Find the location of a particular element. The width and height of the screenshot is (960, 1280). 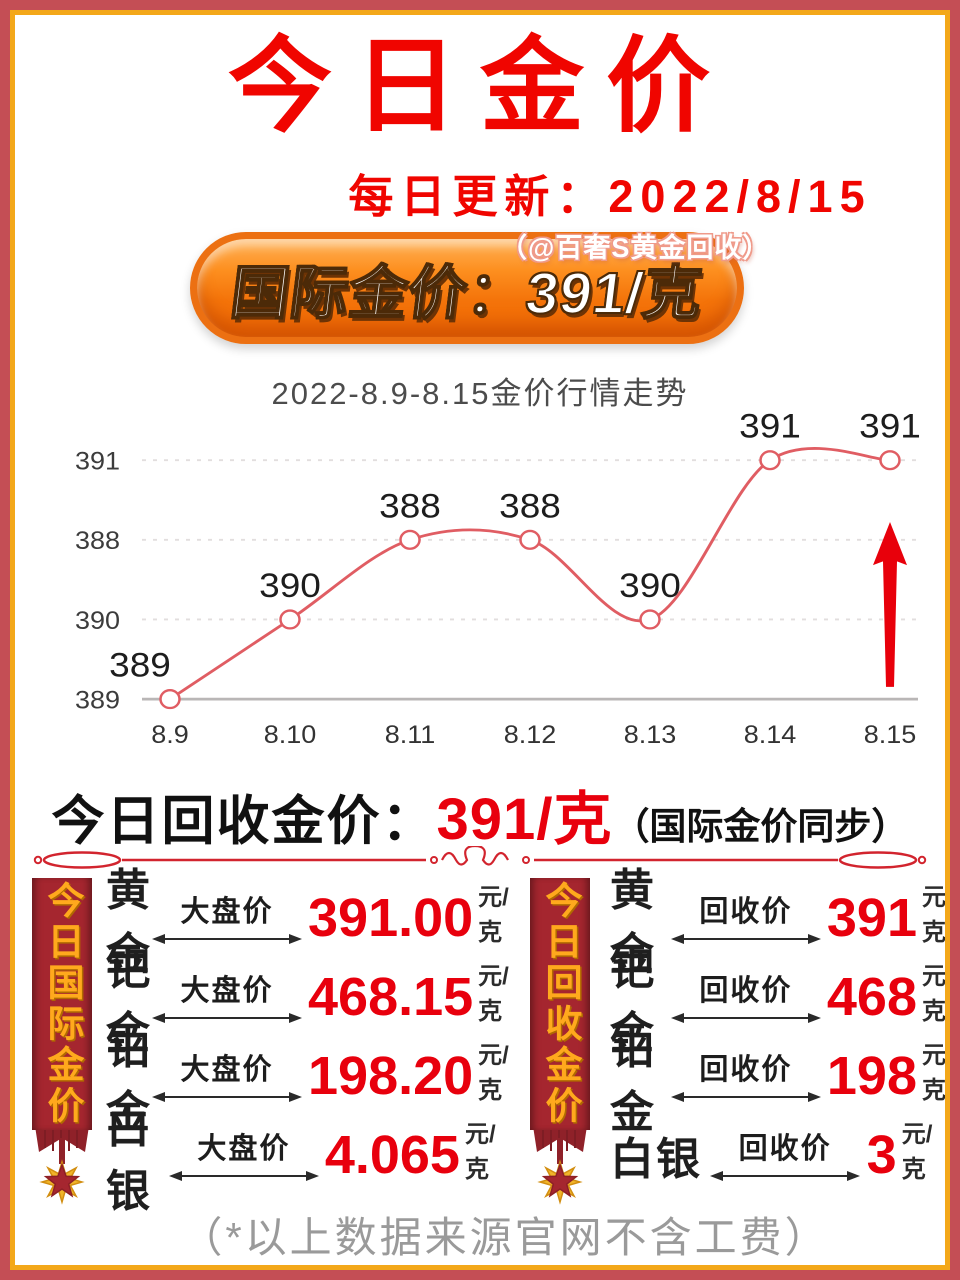

price-row: 白银 大盘价 4.065 元/克 is located at coordinates (302, 1159).